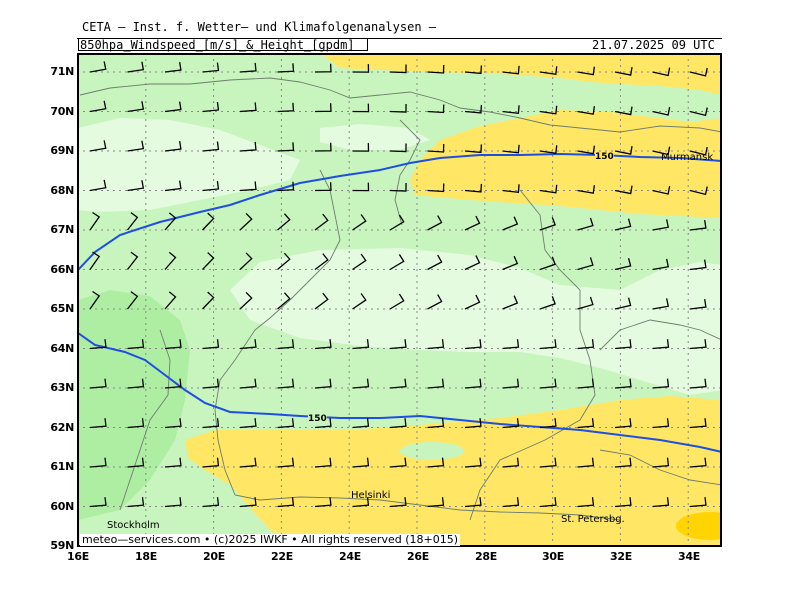 Image resolution: width=800 pixels, height=600 pixels. Describe the element at coordinates (62, 348) in the screenshot. I see `lat-label-64n: 64N` at that location.